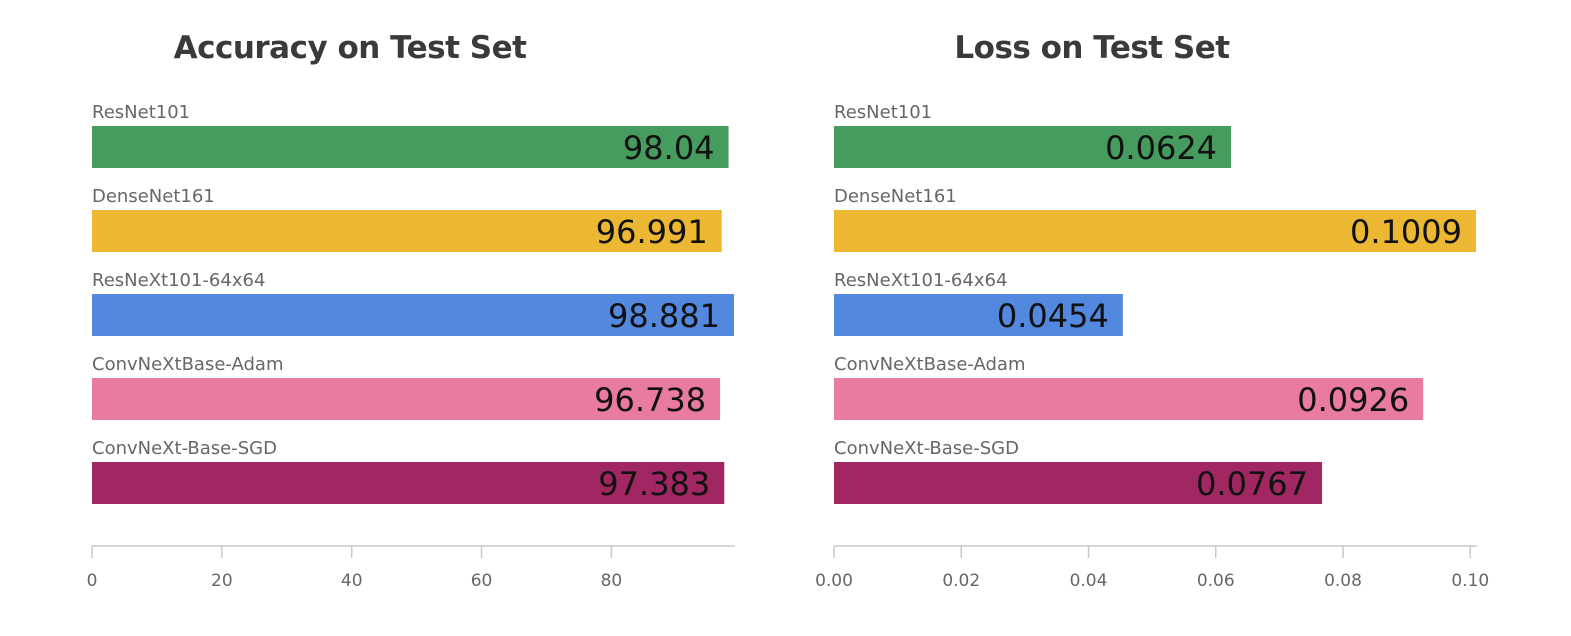  I want to click on value-label: 0.0767, so click(1252, 484).